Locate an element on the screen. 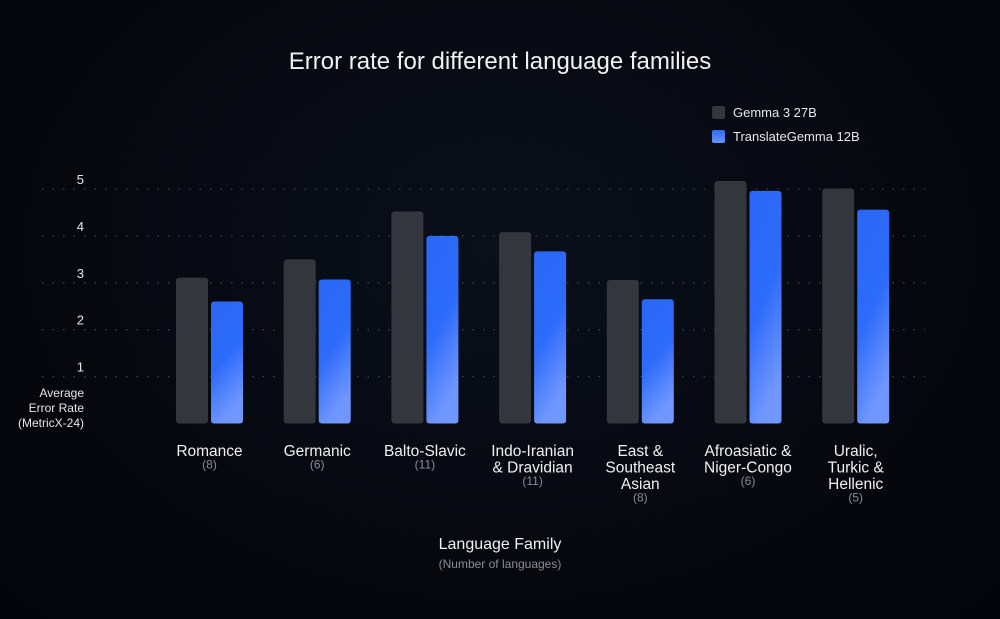  legend-item-translategemma: TranslateGemma 12B is located at coordinates (786, 136).